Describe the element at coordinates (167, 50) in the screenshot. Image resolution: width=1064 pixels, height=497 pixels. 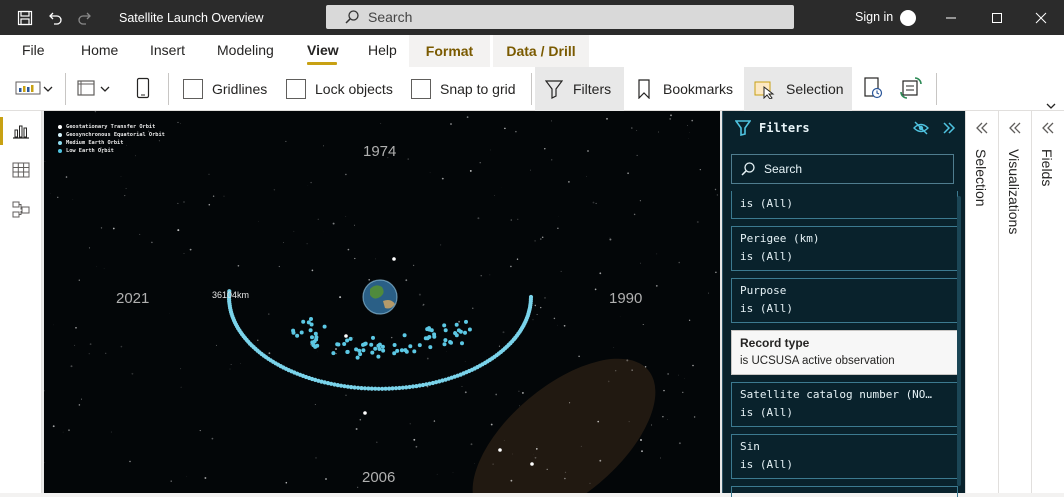
I see `menu-insert: Insert` at that location.